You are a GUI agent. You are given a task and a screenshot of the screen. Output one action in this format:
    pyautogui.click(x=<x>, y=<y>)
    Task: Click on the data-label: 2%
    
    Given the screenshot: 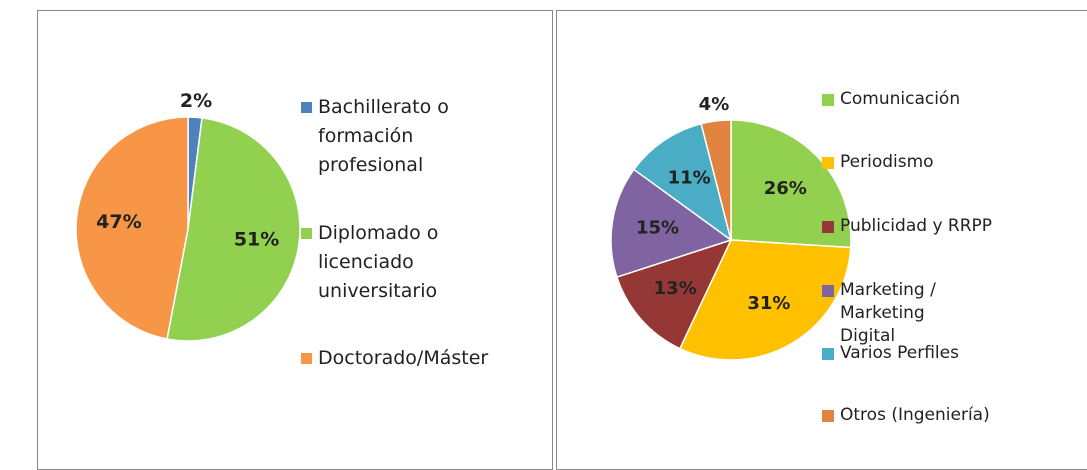 What is the action you would take?
    pyautogui.click(x=196, y=101)
    